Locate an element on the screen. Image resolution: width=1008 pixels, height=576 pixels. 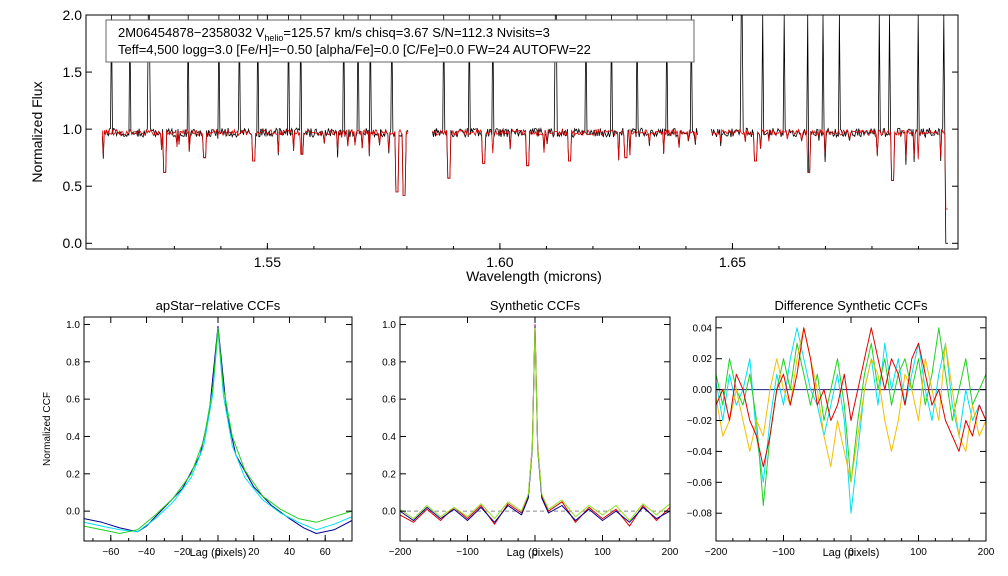
ytick-label: 0.00 is located at coordinates (703, 390).